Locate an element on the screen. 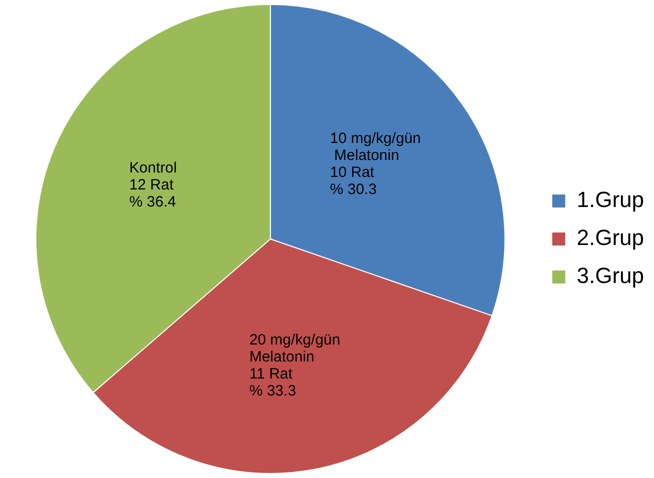  legend-label: 1.Grup is located at coordinates (610, 199).